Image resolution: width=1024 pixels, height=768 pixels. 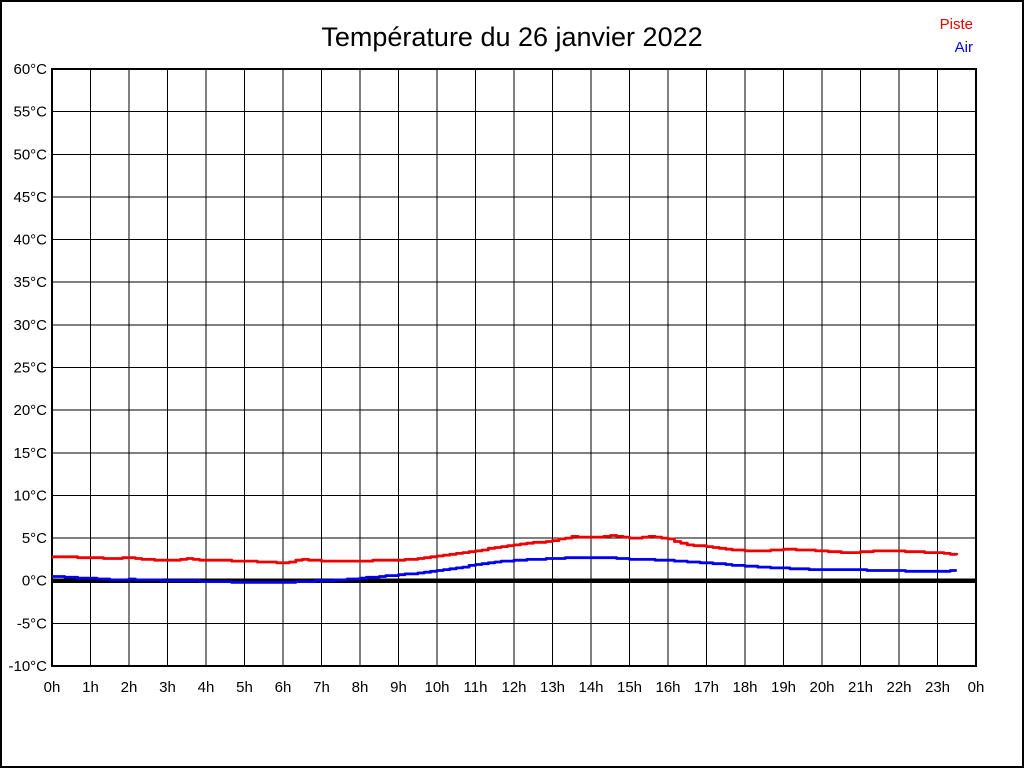 What do you see at coordinates (30, 410) in the screenshot?
I see `y-tick-label: 20°C` at bounding box center [30, 410].